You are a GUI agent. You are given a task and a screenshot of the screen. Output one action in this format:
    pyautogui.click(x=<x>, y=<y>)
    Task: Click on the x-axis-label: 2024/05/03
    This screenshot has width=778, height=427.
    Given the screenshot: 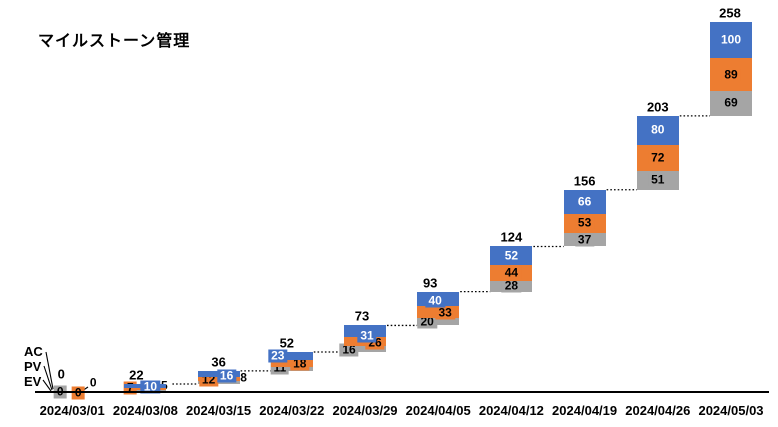 What is the action you would take?
    pyautogui.click(x=731, y=410)
    